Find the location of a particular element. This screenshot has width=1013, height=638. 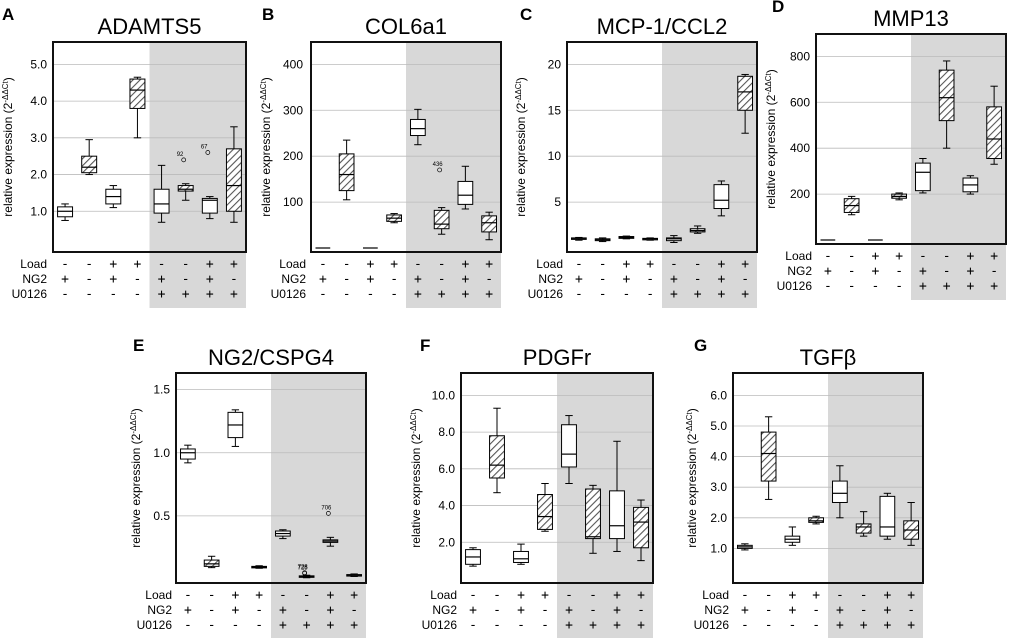

outlier-label: 706 is located at coordinates (326, 508).